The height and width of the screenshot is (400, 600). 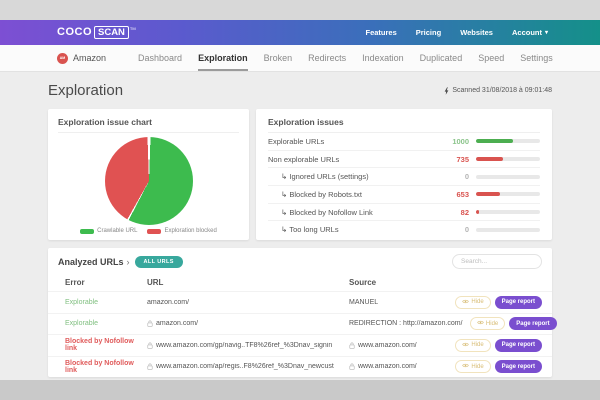 I want to click on column-header-error: Error, so click(x=75, y=282).